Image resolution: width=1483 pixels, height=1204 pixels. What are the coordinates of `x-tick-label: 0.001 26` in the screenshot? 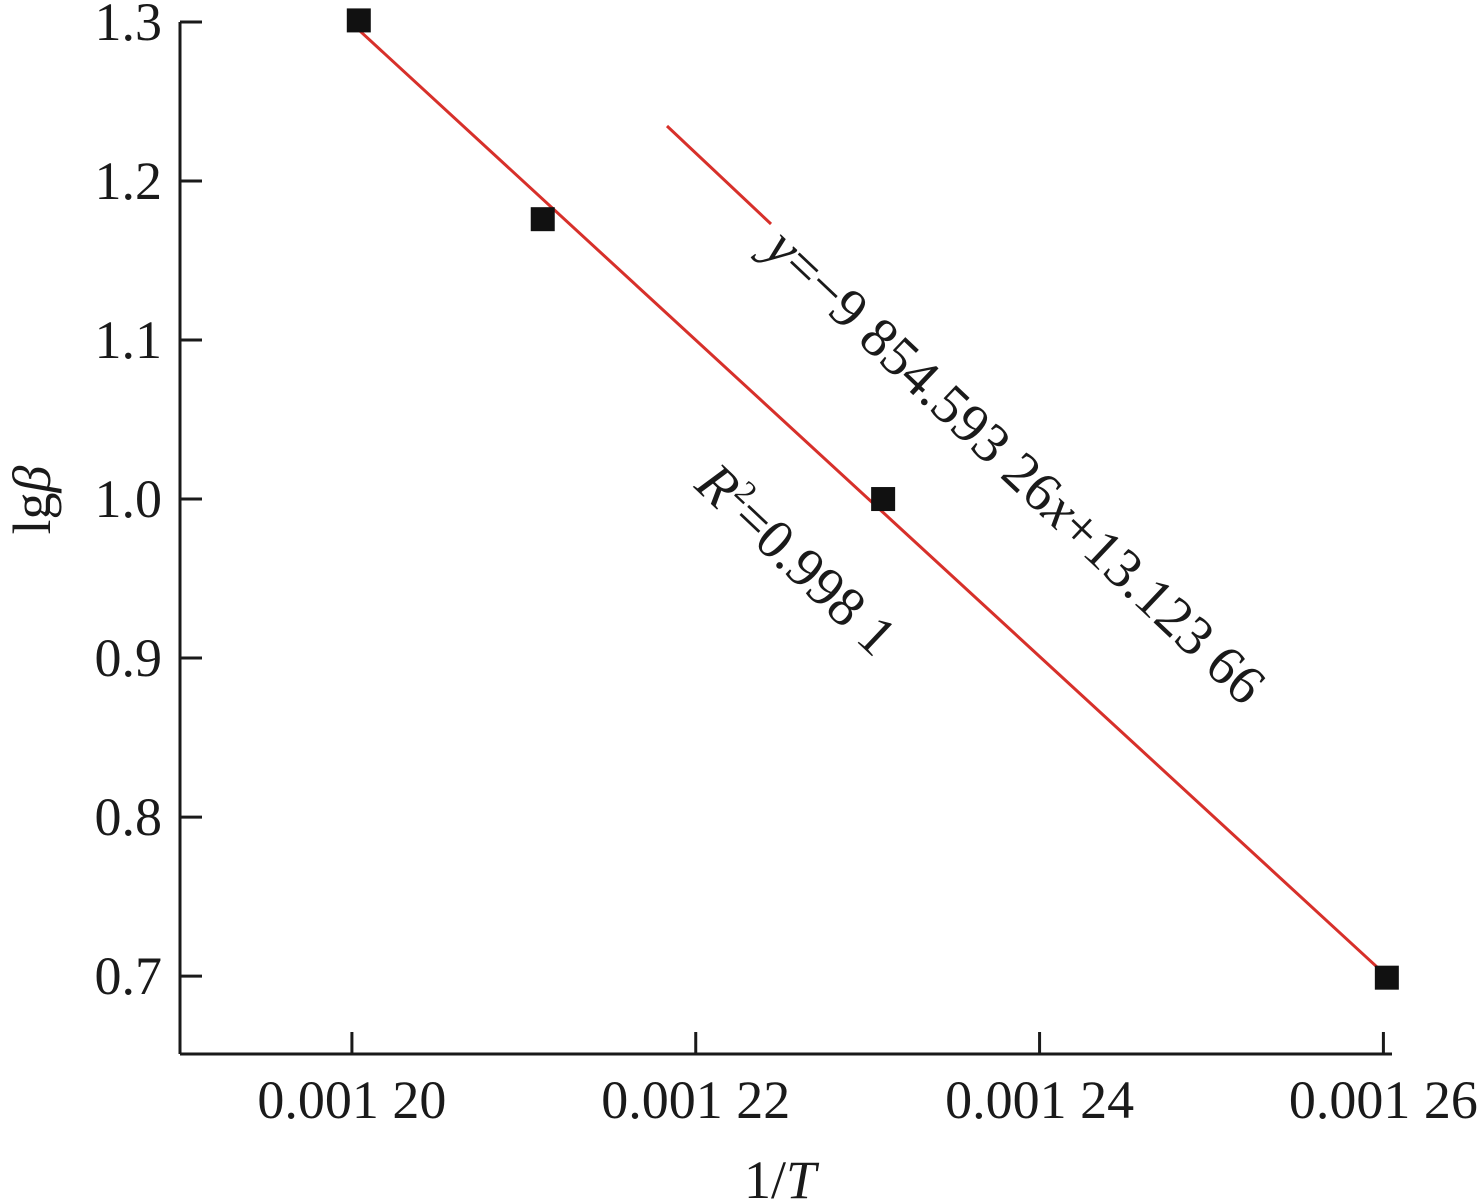 It's located at (1383, 1100).